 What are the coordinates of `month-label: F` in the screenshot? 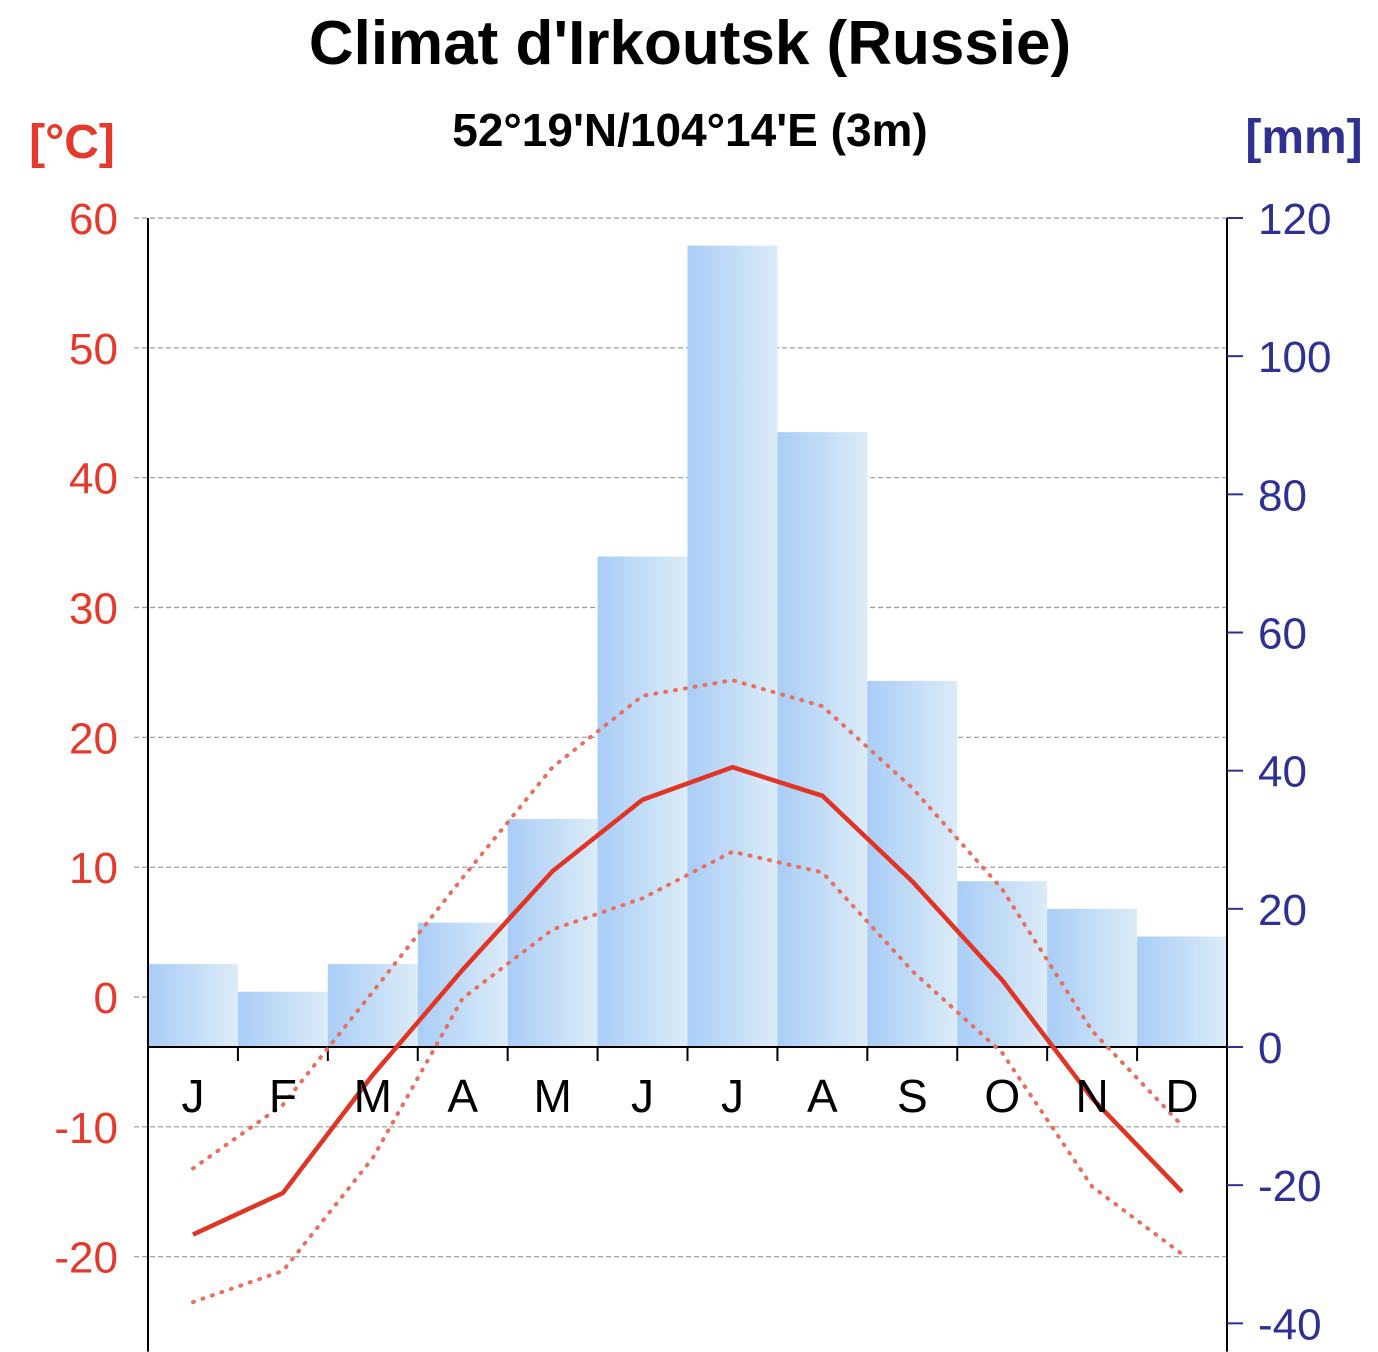 It's located at (283, 1096).